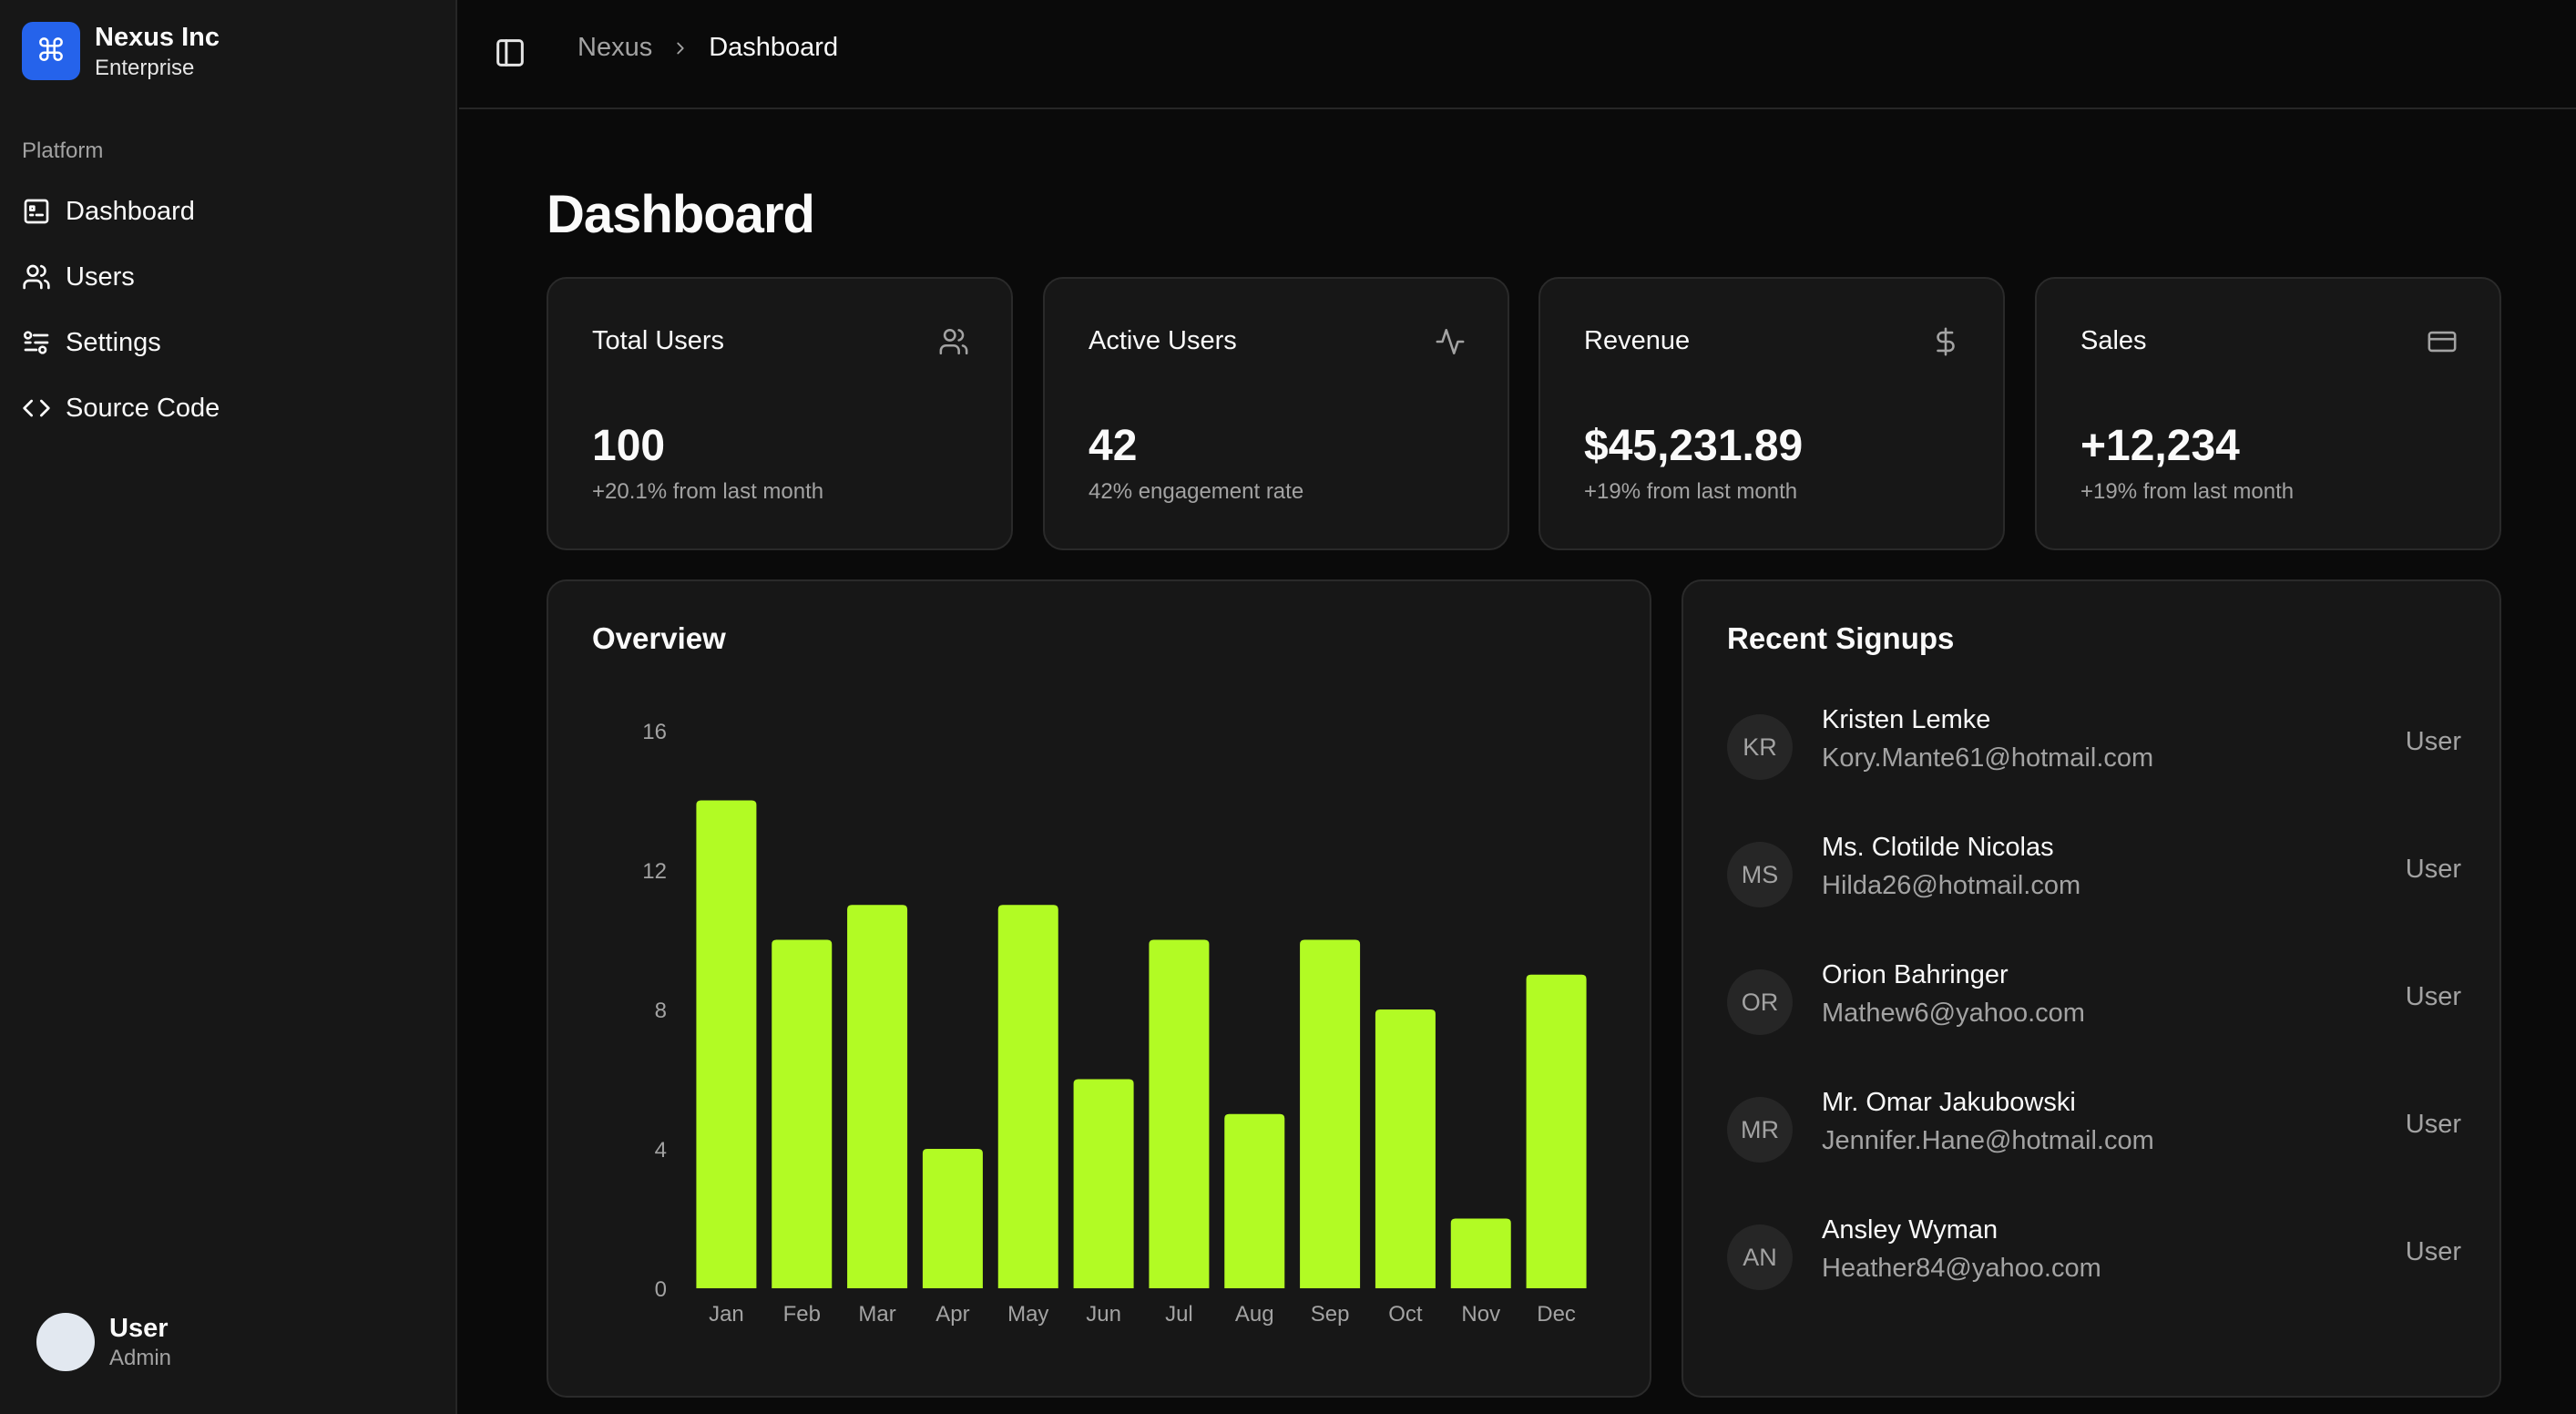 Image resolution: width=2576 pixels, height=1414 pixels. Describe the element at coordinates (1760, 1002) in the screenshot. I see `avatar: OR` at that location.